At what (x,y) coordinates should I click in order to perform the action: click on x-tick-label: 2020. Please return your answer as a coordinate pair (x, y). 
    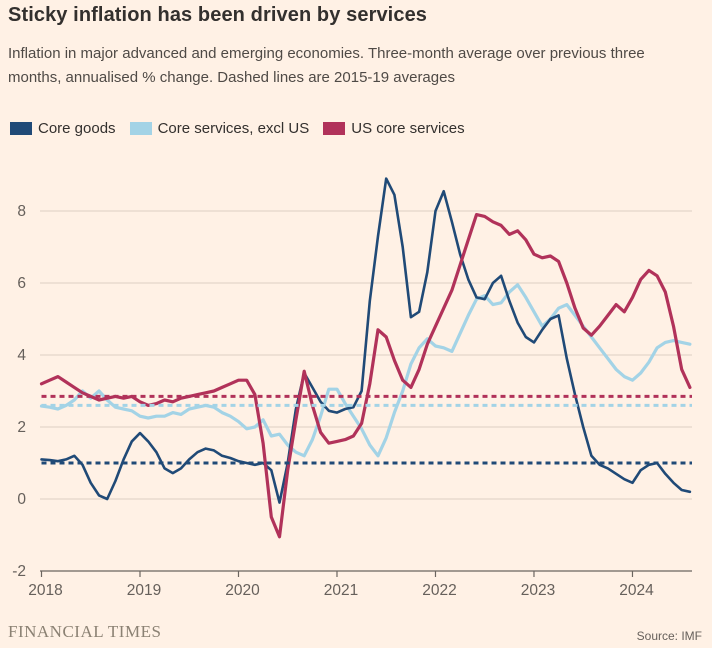
    Looking at the image, I should click on (242, 590).